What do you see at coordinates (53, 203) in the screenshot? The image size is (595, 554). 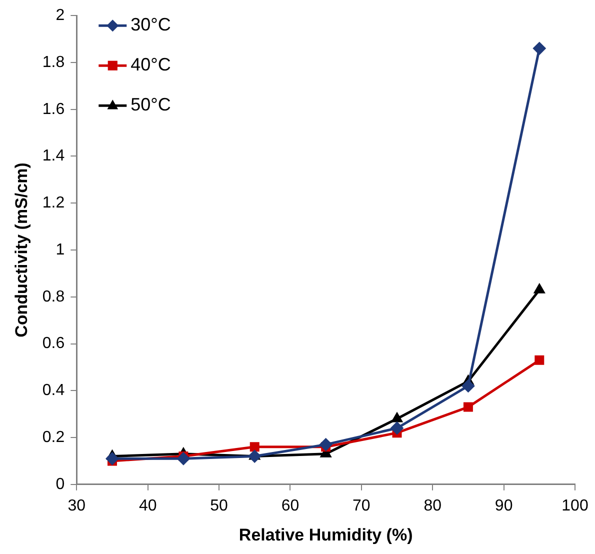 I see `y-tick-label: 1.2` at bounding box center [53, 203].